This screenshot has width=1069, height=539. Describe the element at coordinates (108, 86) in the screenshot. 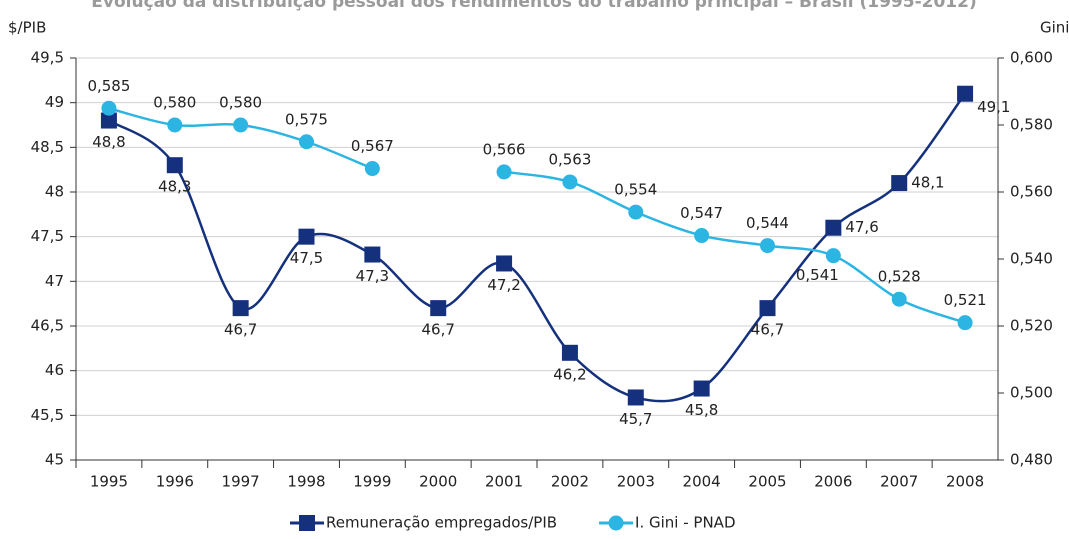

I see `data-label: 0,585` at that location.